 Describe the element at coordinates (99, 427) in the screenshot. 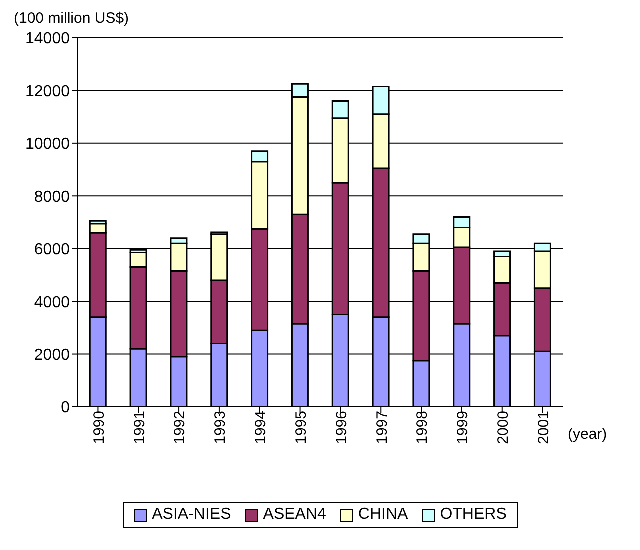

I see `x-tick-label: 1990` at that location.